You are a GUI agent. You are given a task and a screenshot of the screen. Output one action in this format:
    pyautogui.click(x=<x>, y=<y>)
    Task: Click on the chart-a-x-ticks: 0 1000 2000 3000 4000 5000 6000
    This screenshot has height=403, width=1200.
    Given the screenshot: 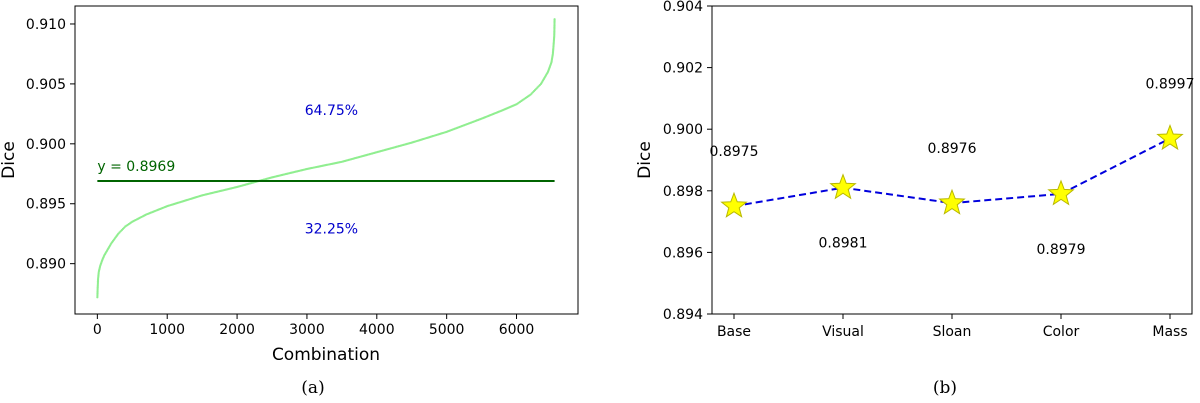 What is the action you would take?
    pyautogui.click(x=313, y=326)
    